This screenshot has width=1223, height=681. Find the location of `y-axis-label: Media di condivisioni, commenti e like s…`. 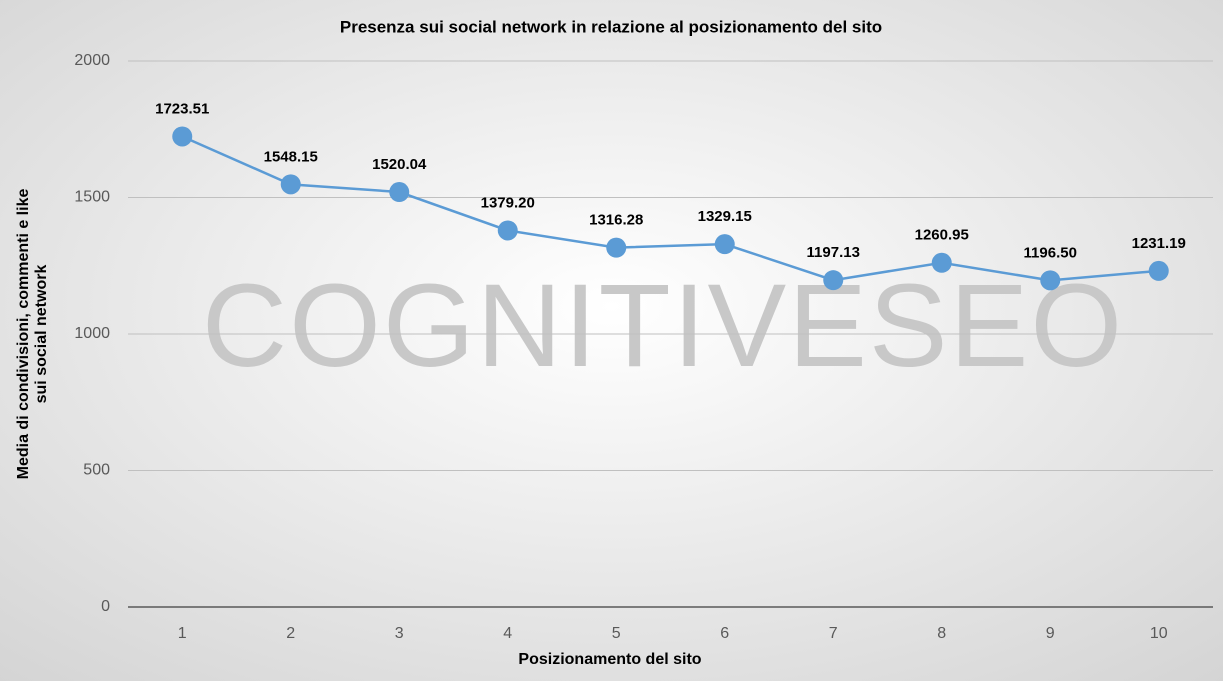

y-axis-label: Media di condivisioni, commenti e like s… is located at coordinates (32, 334).